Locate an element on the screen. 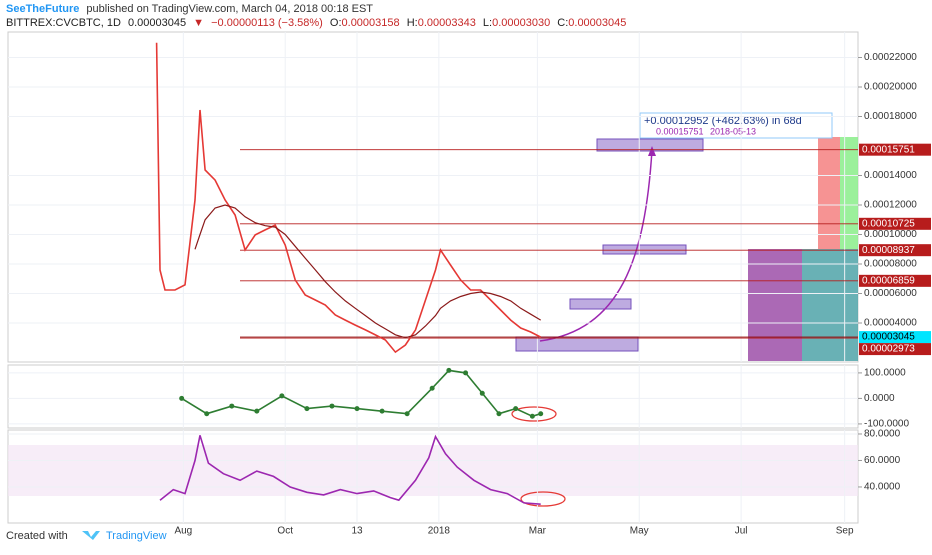 Image resolution: width=932 pixels, height=555 pixels. y-tick-label: 0.00004000 is located at coordinates (890, 323).